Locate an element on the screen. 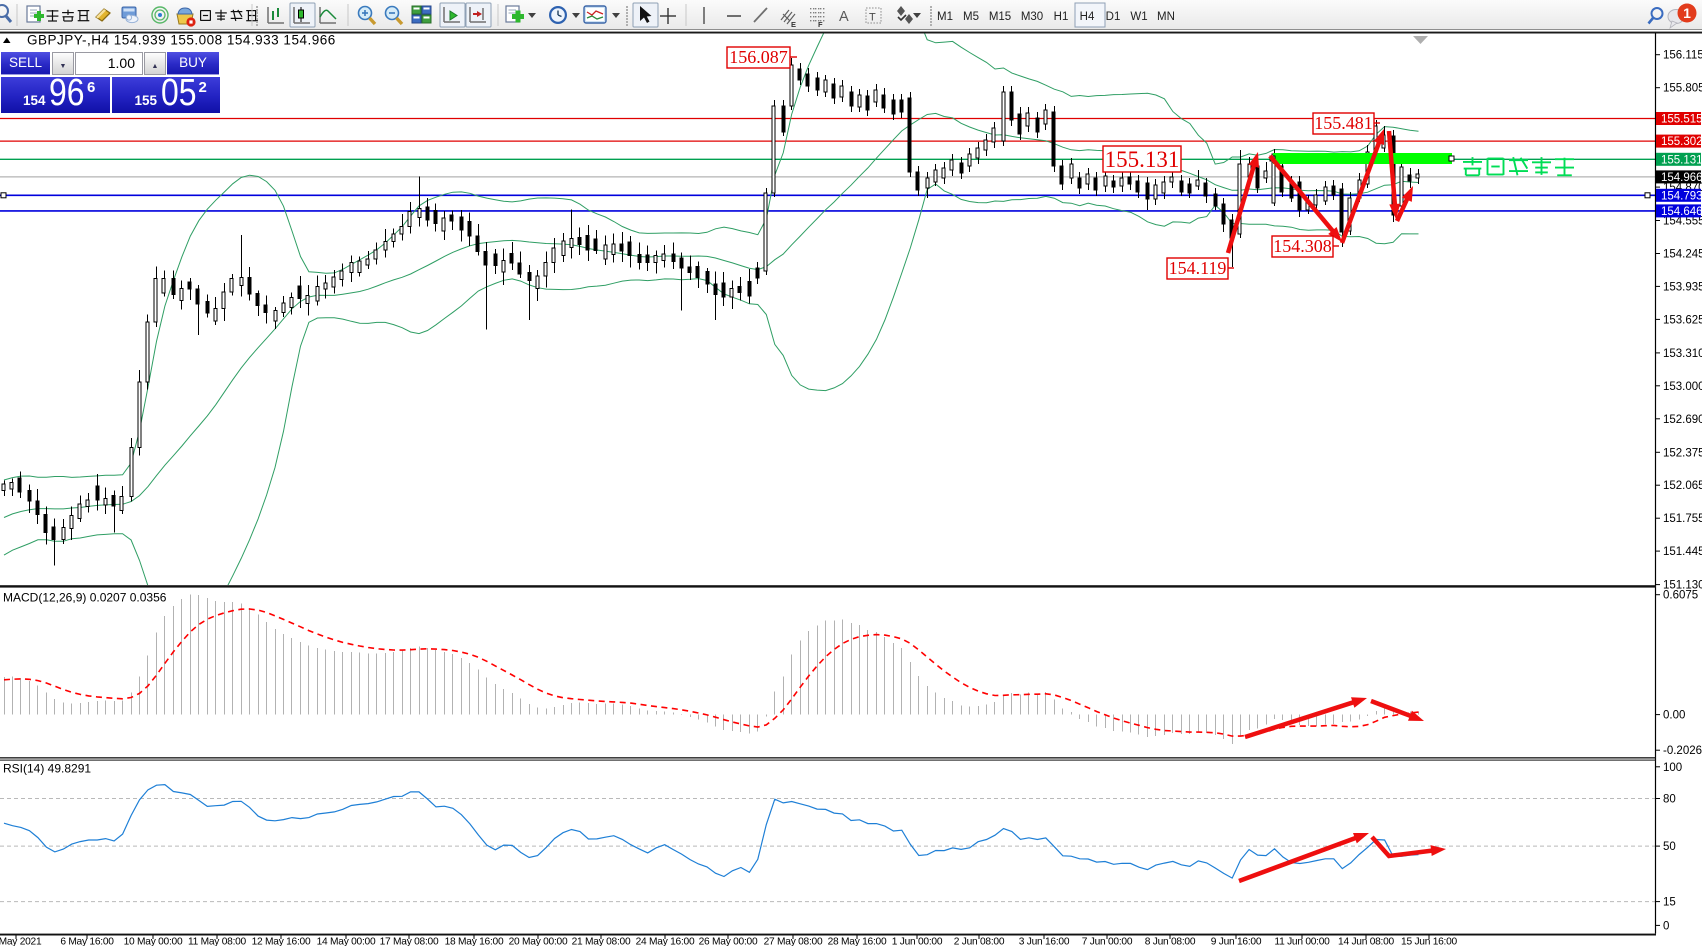  svg-text: 156.087 is located at coordinates (758, 57).